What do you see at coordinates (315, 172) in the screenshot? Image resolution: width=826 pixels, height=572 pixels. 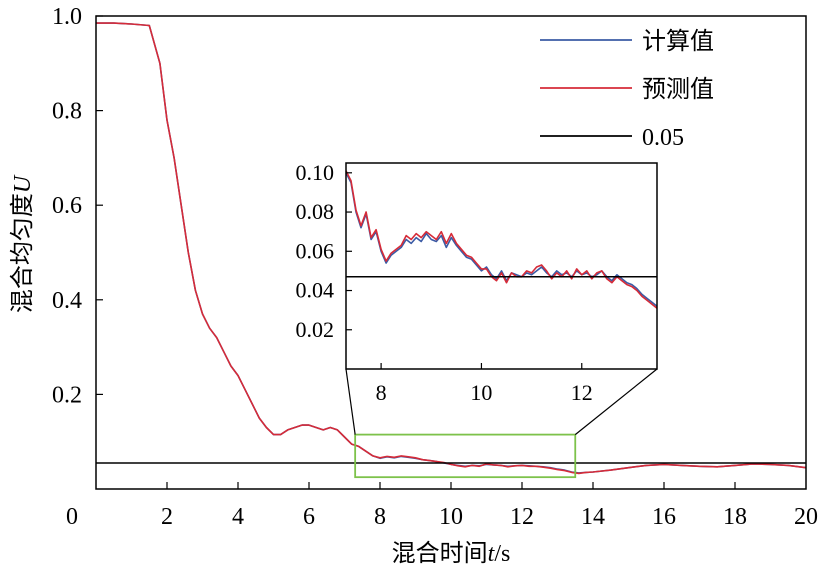 I see `inset-y-tick-label: 0.10` at bounding box center [315, 172].